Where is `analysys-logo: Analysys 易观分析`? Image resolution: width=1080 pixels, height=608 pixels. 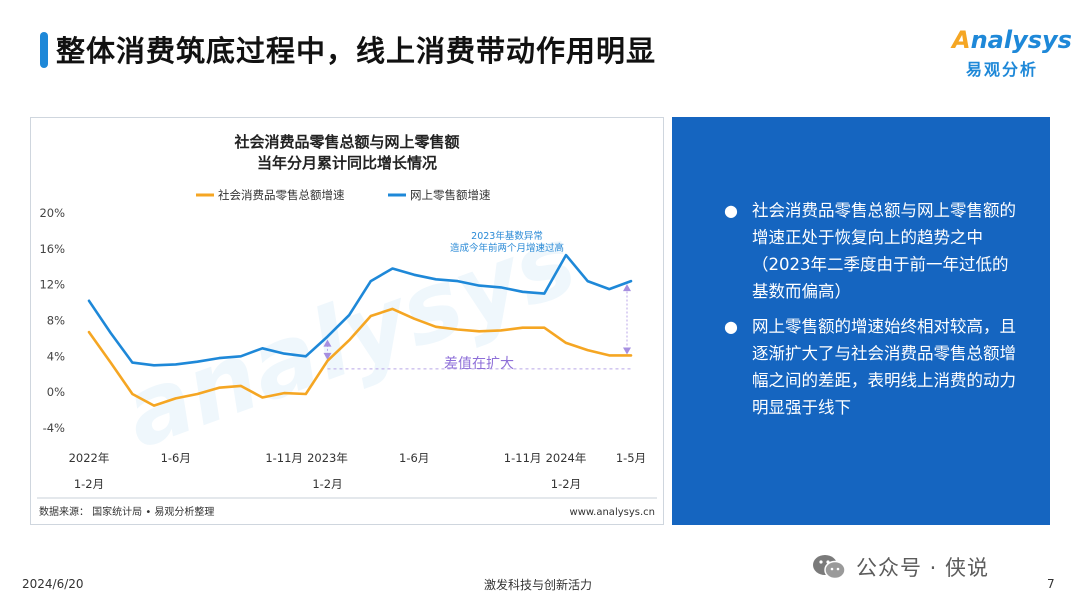
analysys-logo: Analysys 易观分析 is located at coordinates (1012, 52).